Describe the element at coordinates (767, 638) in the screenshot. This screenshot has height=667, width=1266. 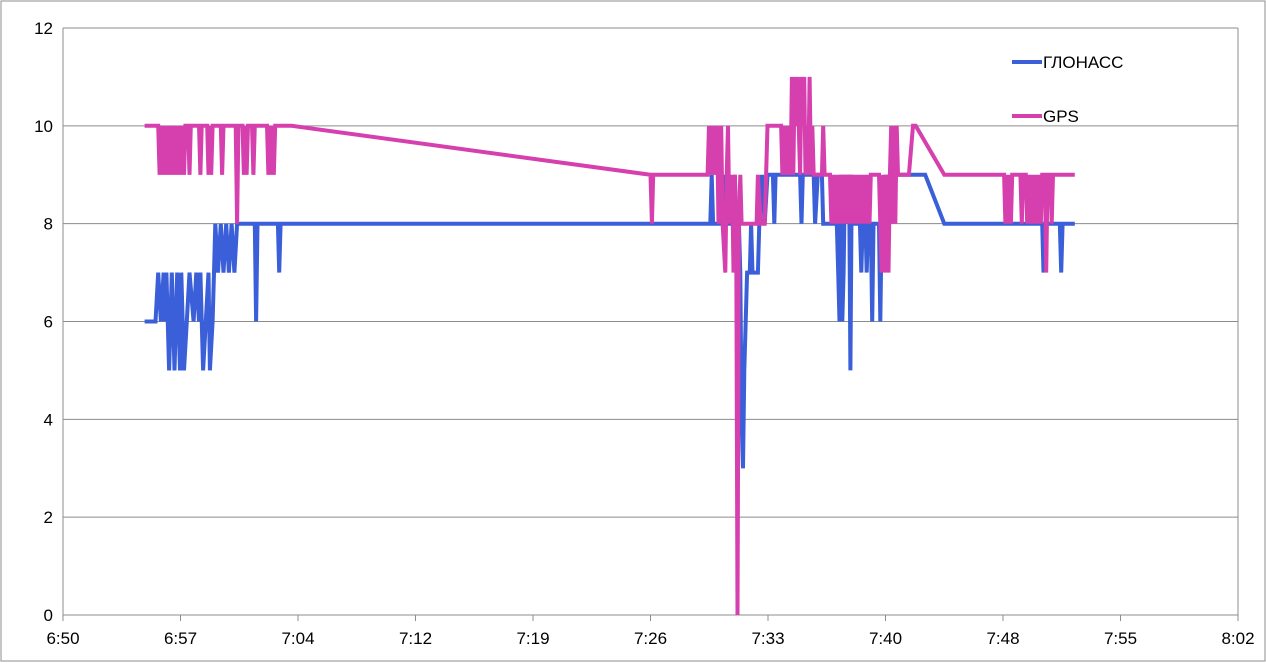
I see `x-tick-label: 7:33` at that location.